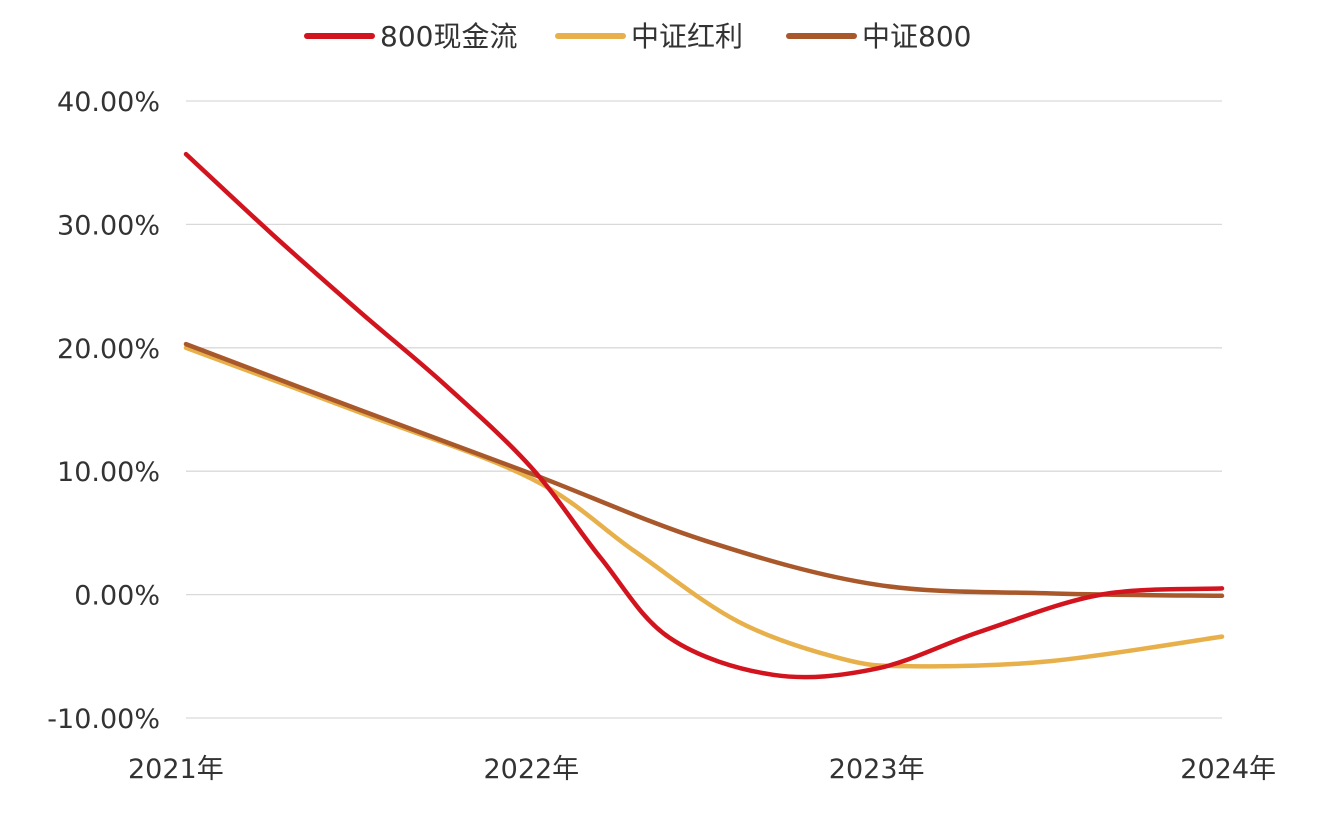  What do you see at coordinates (702, 769) in the screenshot?
I see `x-axis: 2021年 2022年 2023年 2024年` at bounding box center [702, 769].